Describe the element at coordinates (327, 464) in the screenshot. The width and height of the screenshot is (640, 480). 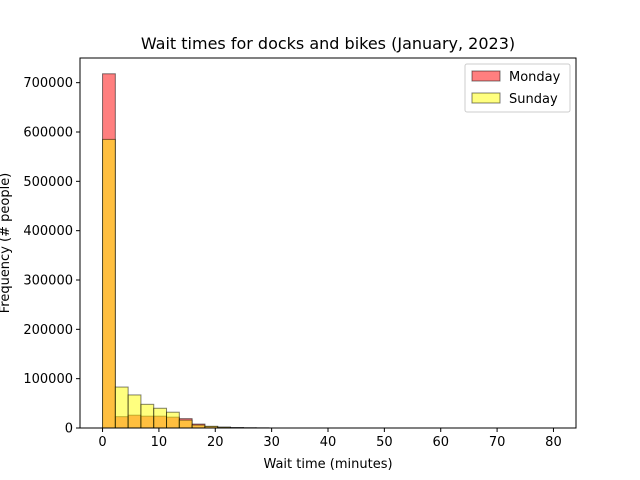
I see `x-axis-label: Wait time (minutes)` at that location.